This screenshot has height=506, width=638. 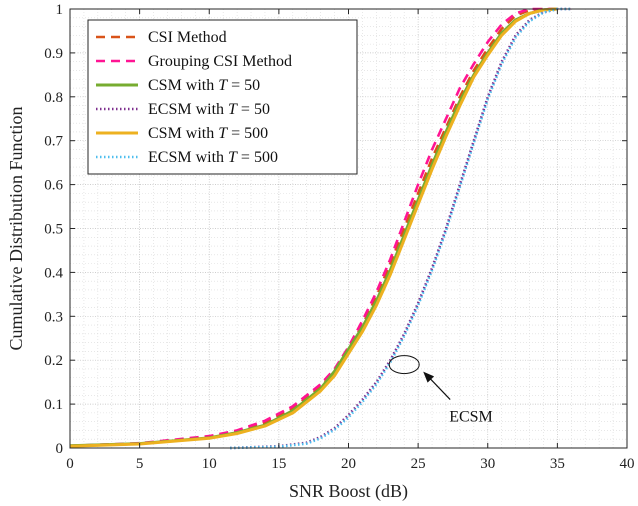 What do you see at coordinates (404, 365) in the screenshot?
I see `annotation-ellipse` at bounding box center [404, 365].